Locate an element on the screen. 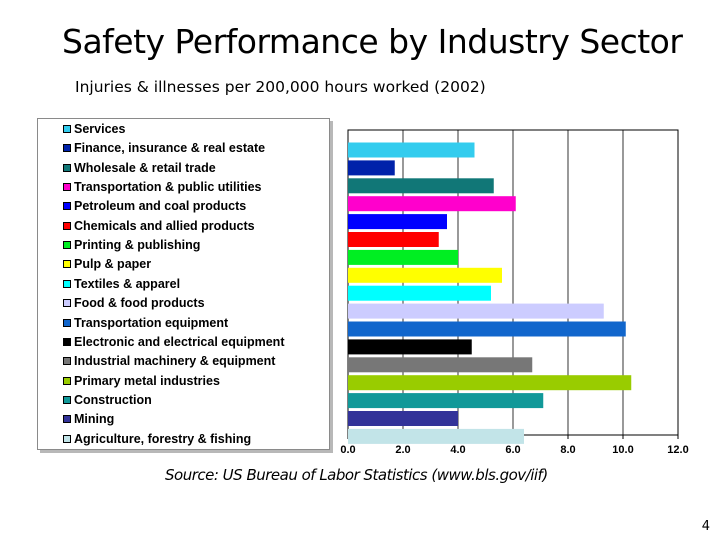 The width and height of the screenshot is (720, 540). legend-label: Mining is located at coordinates (94, 419).